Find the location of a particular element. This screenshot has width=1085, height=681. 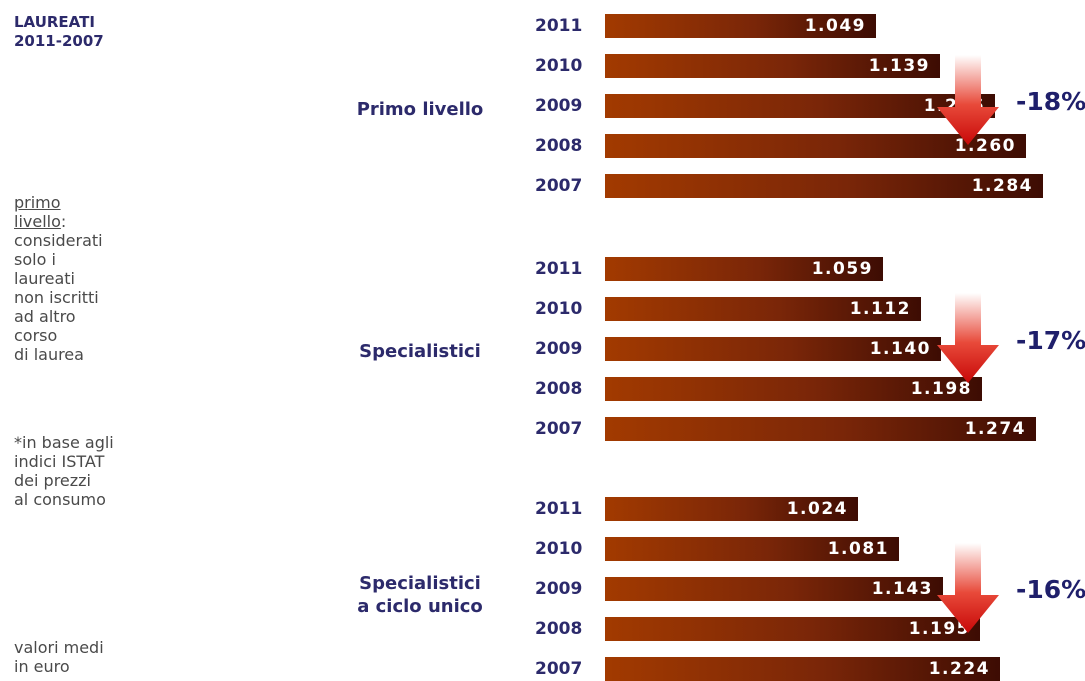

note-valori: valori medi in euro is located at coordinates (79, 657).